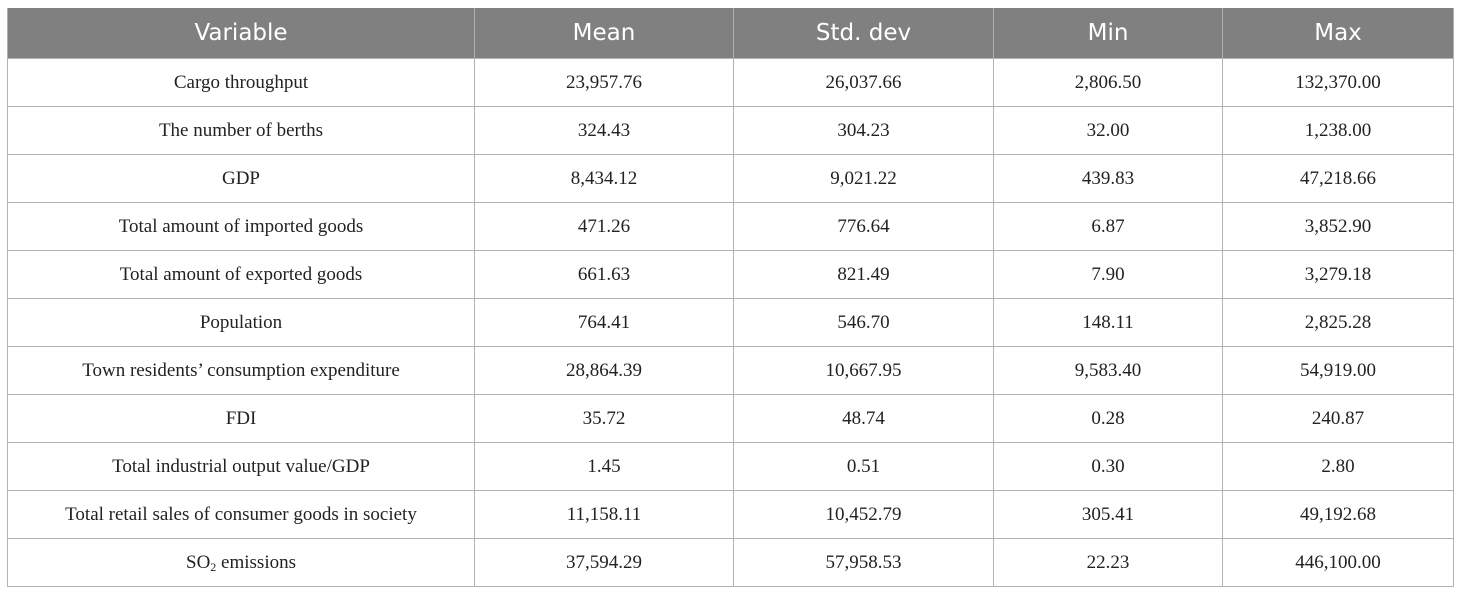 This screenshot has height=598, width=1460. I want to click on cell-mean: 1.45, so click(604, 466).